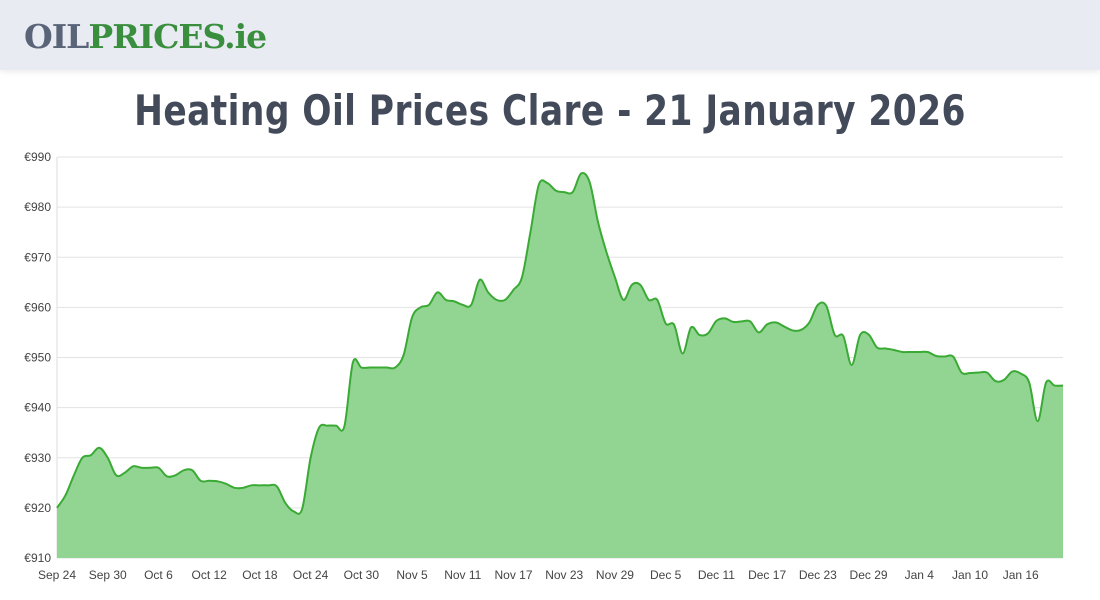 The width and height of the screenshot is (1100, 600). Describe the element at coordinates (462, 575) in the screenshot. I see `x-tick-label: Nov 11` at that location.